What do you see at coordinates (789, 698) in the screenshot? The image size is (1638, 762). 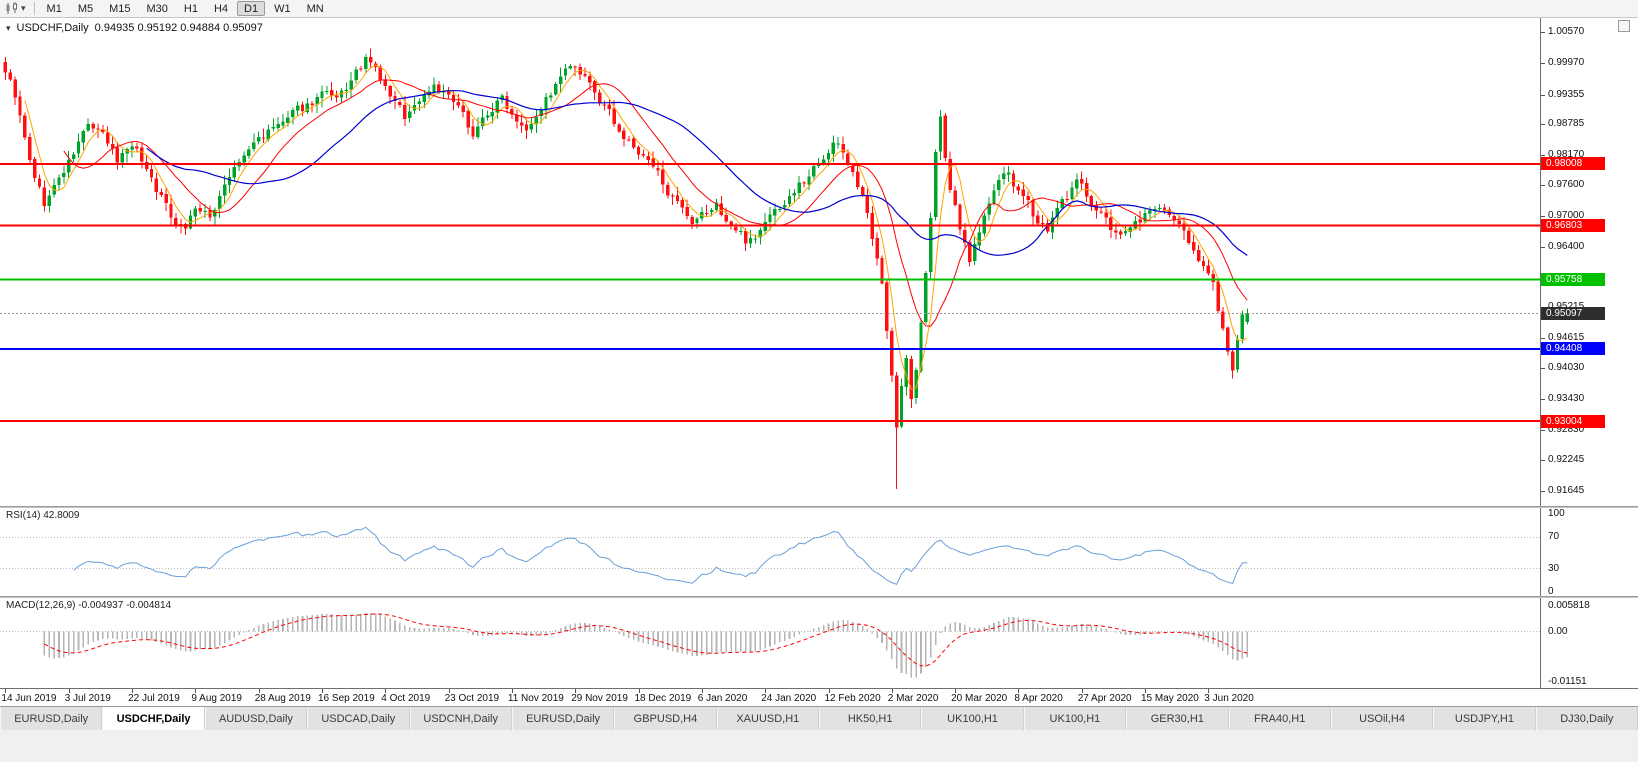 I see `date-label: 24 Jan 2020` at bounding box center [789, 698].